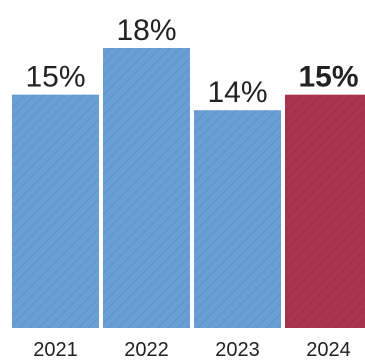  Describe the element at coordinates (55, 350) in the screenshot. I see `x-tick-label-2021: 2021` at that location.